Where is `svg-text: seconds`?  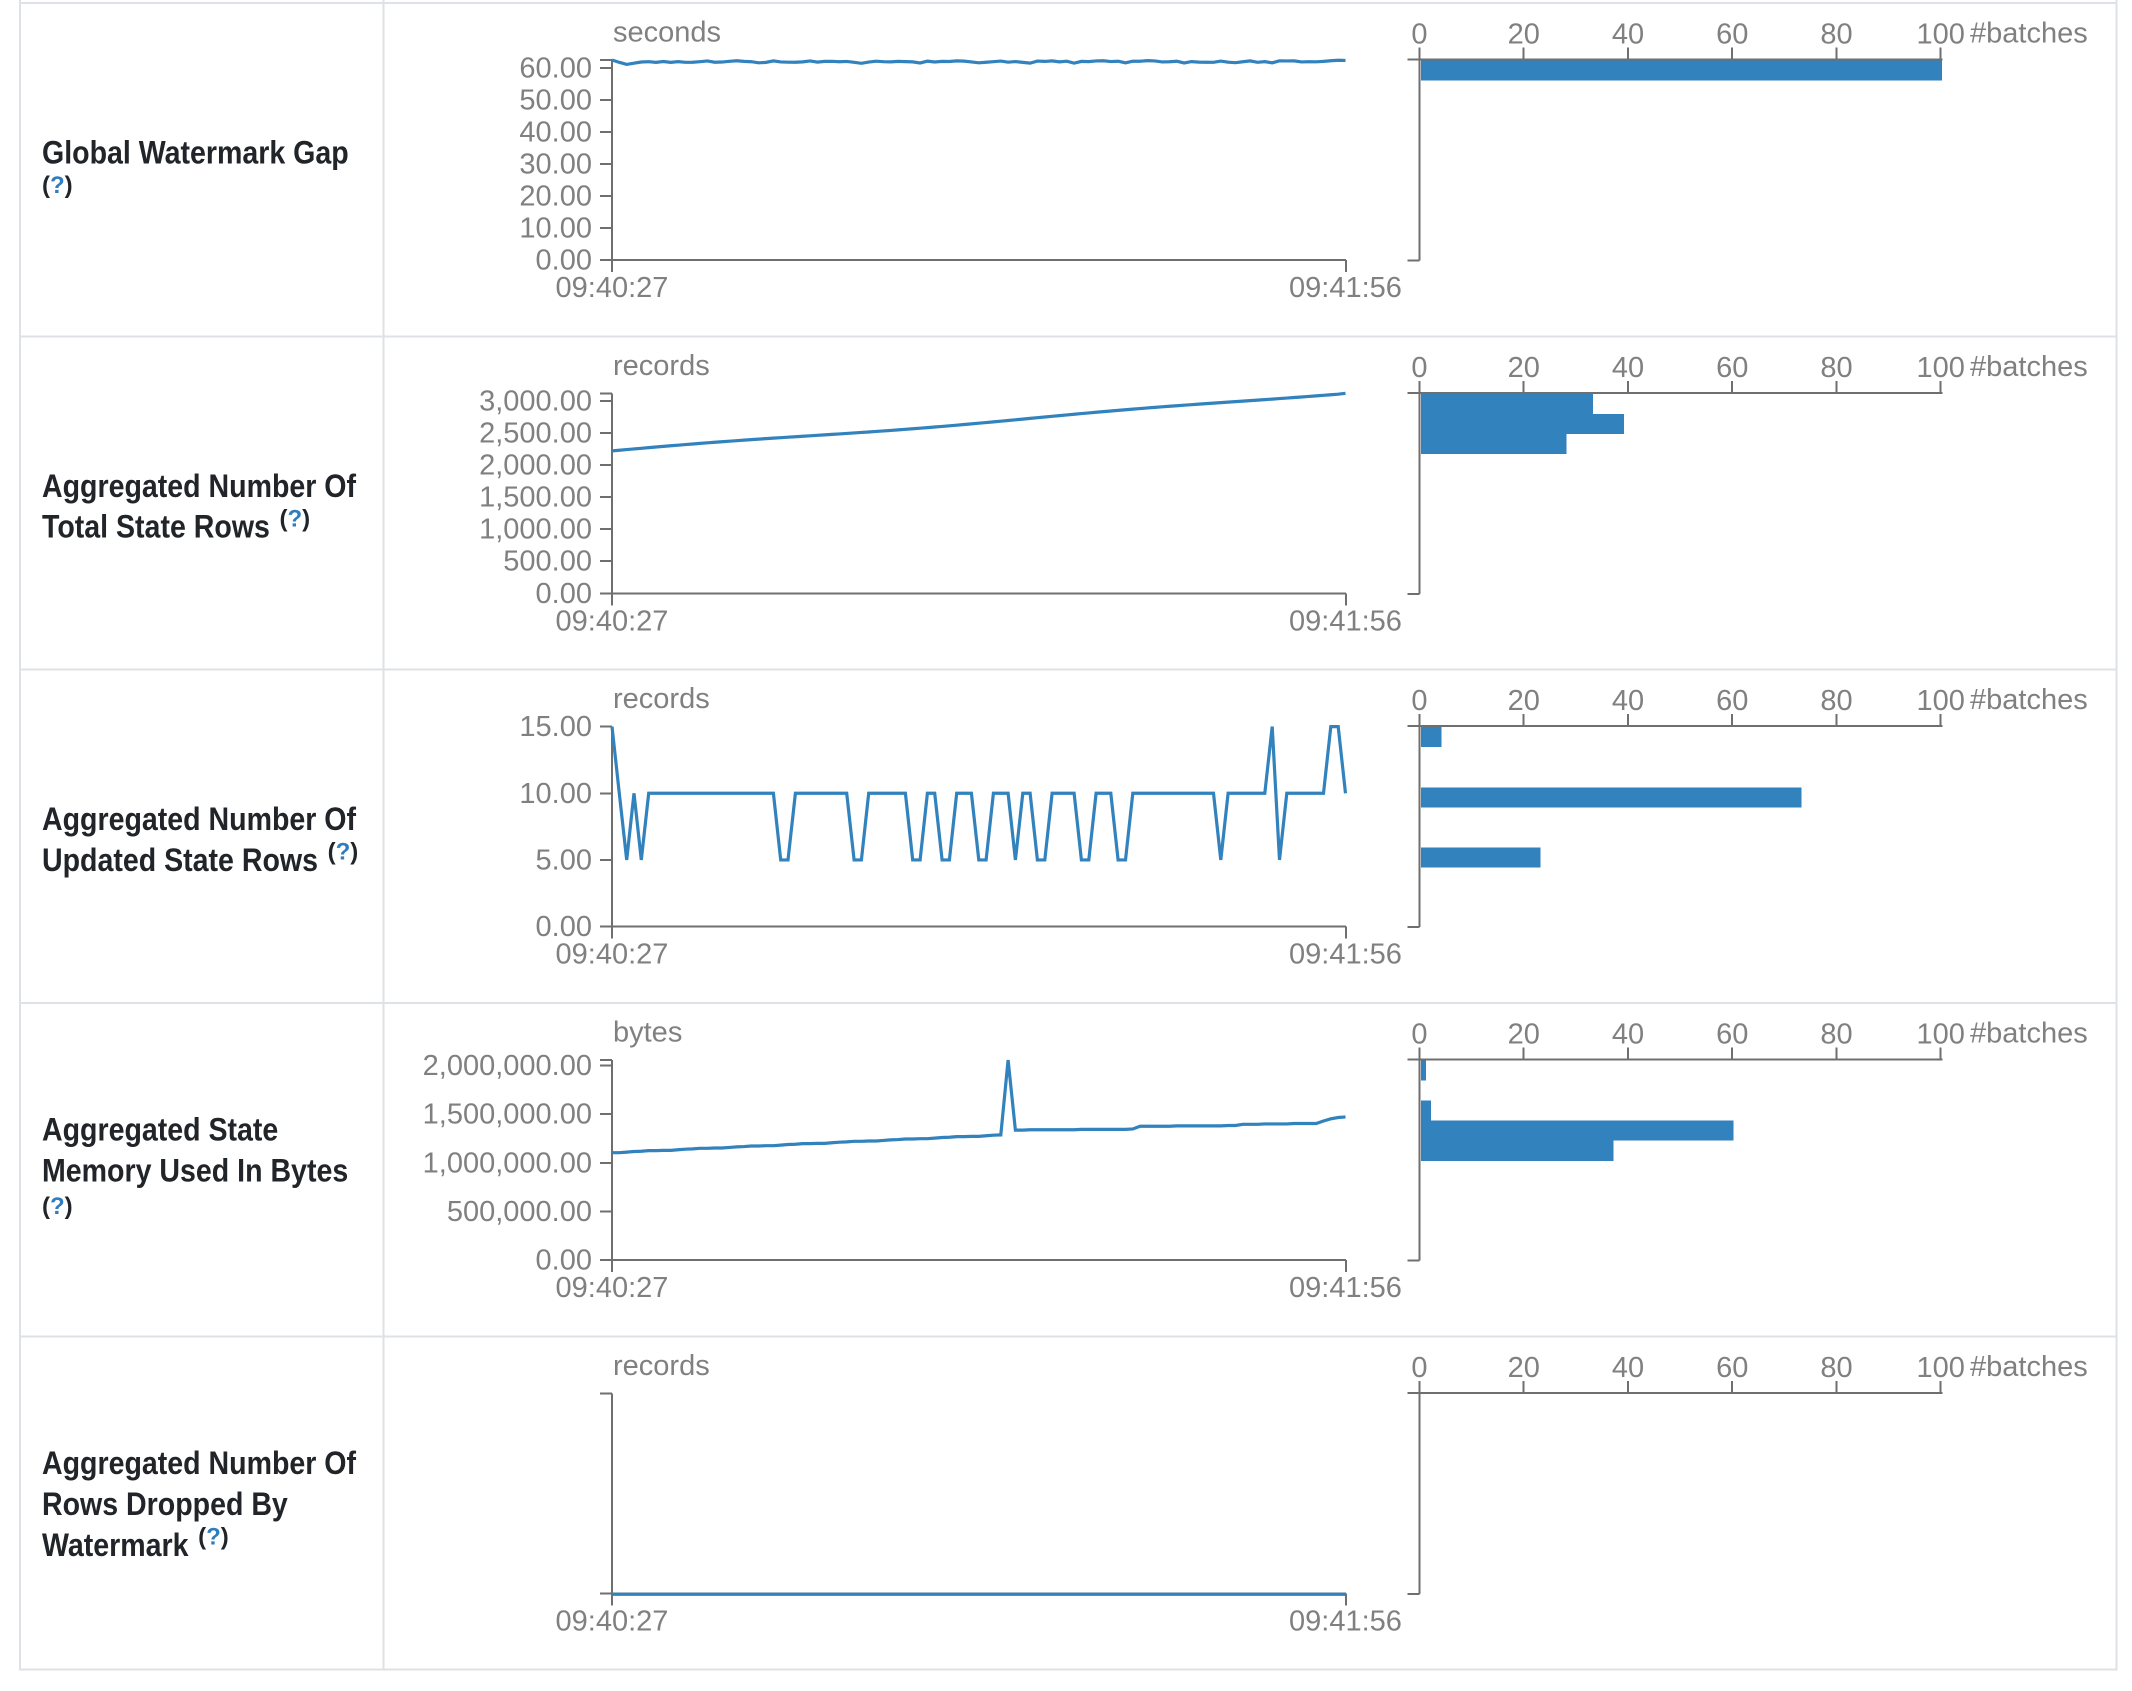 svg-text: seconds is located at coordinates (667, 33).